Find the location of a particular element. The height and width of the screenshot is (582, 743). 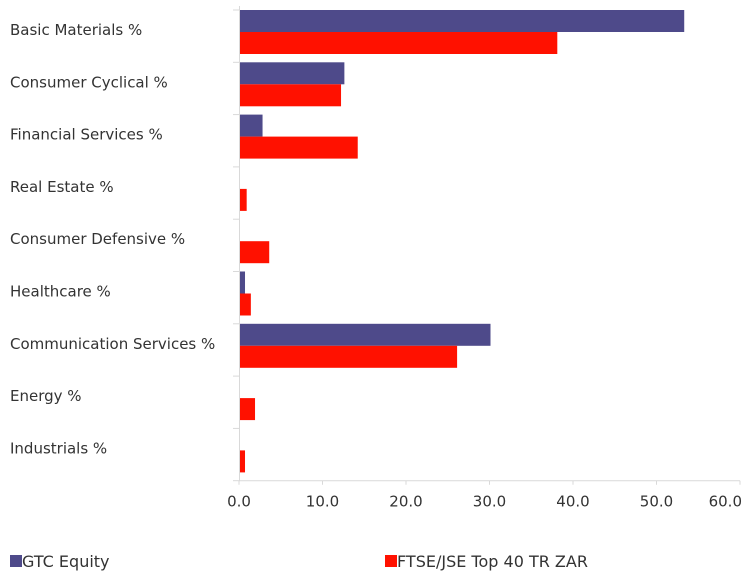

category-label: Energy % is located at coordinates (46, 396).